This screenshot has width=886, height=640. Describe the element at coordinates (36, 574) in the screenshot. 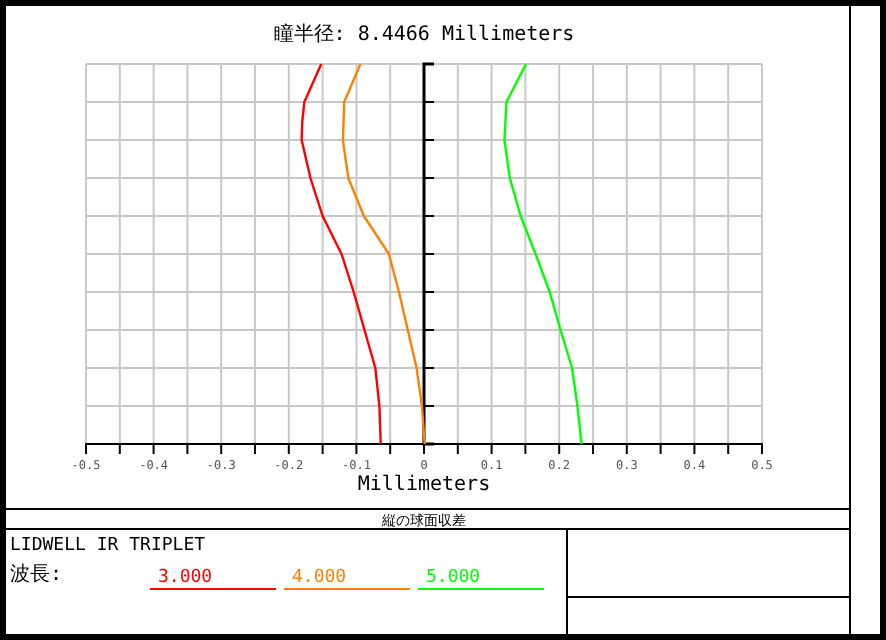

I see `legend-title: 波長:` at that location.